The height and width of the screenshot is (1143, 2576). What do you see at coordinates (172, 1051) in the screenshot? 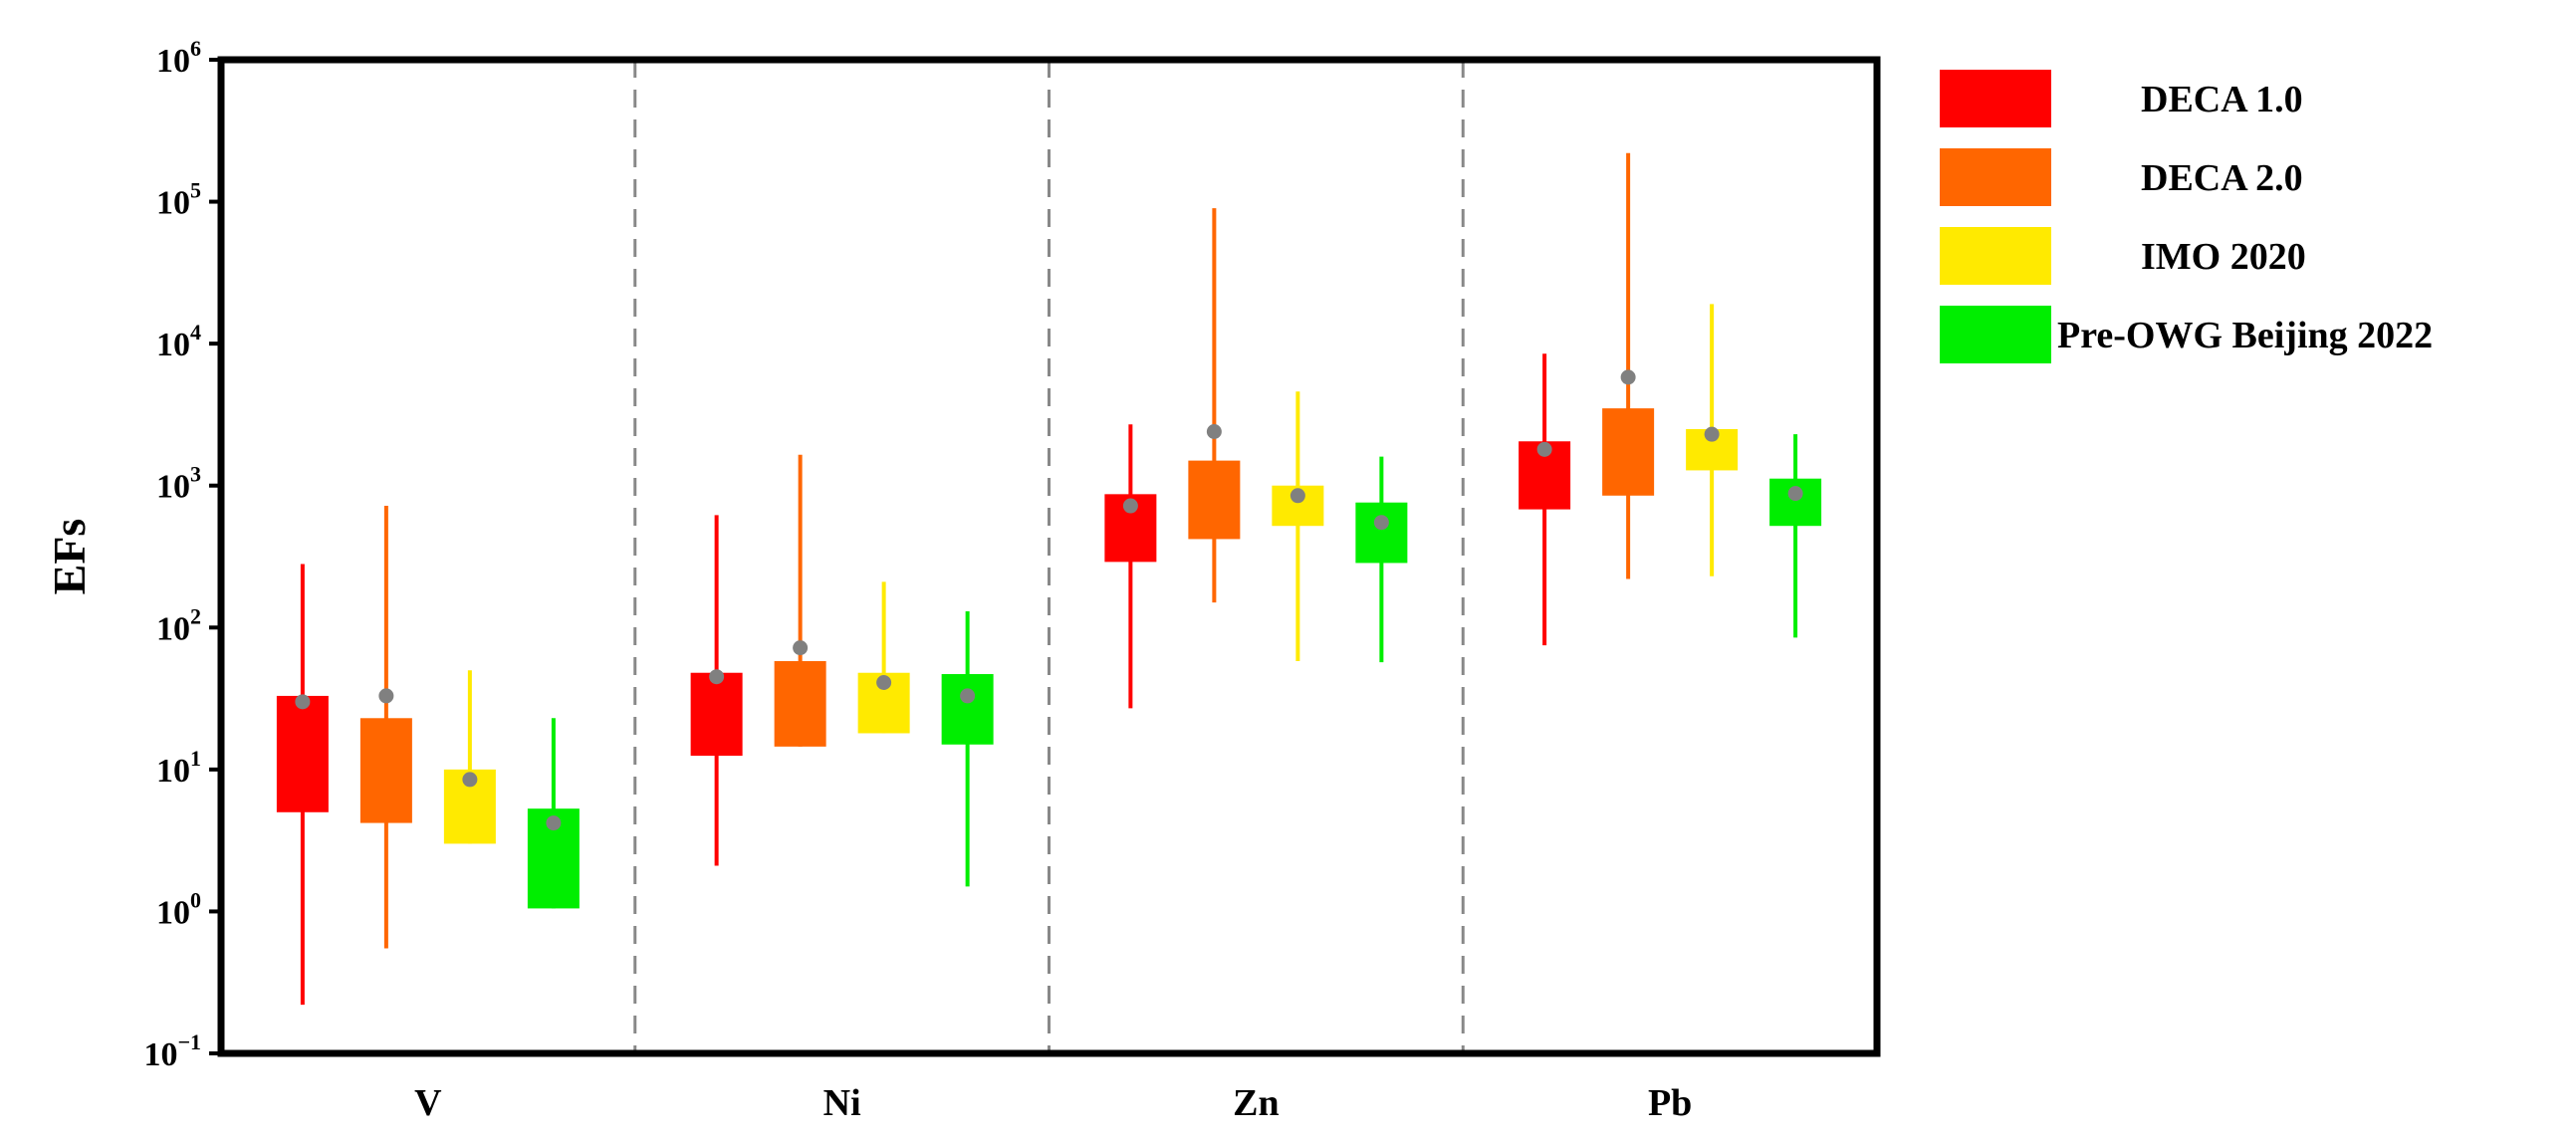
I see `y-tick-label: 10⁻¹` at bounding box center [172, 1051].